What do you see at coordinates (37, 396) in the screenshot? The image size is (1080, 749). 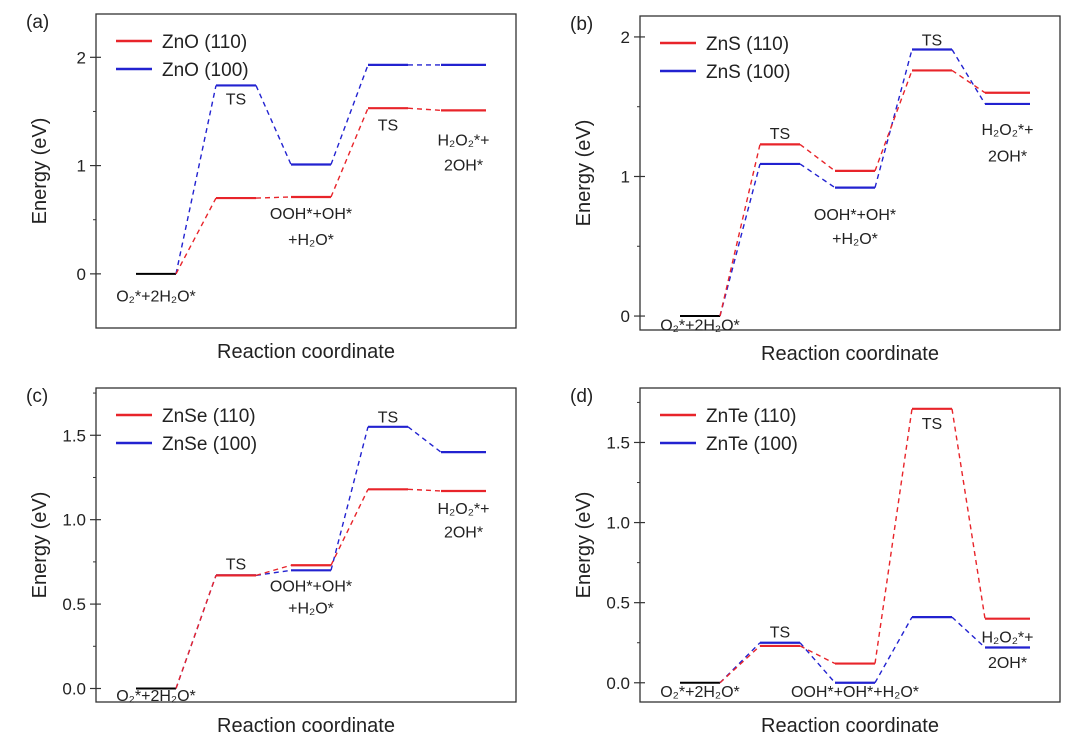 I see `panel-label: (c)` at bounding box center [37, 396].